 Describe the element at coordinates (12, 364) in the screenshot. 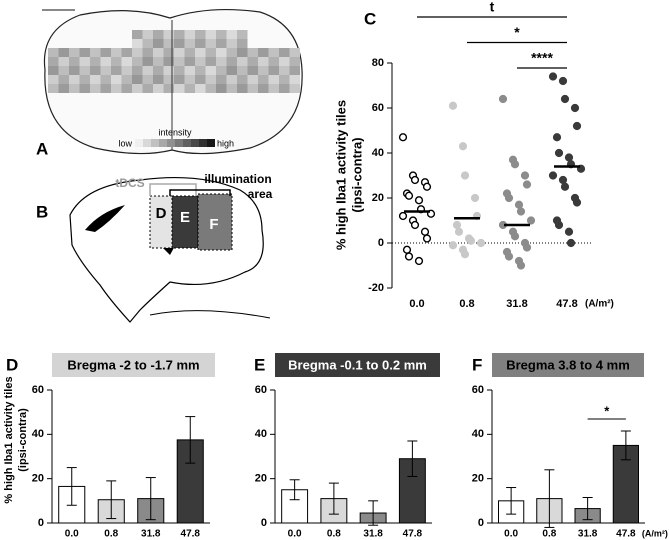

I see `panel-letter: D` at that location.